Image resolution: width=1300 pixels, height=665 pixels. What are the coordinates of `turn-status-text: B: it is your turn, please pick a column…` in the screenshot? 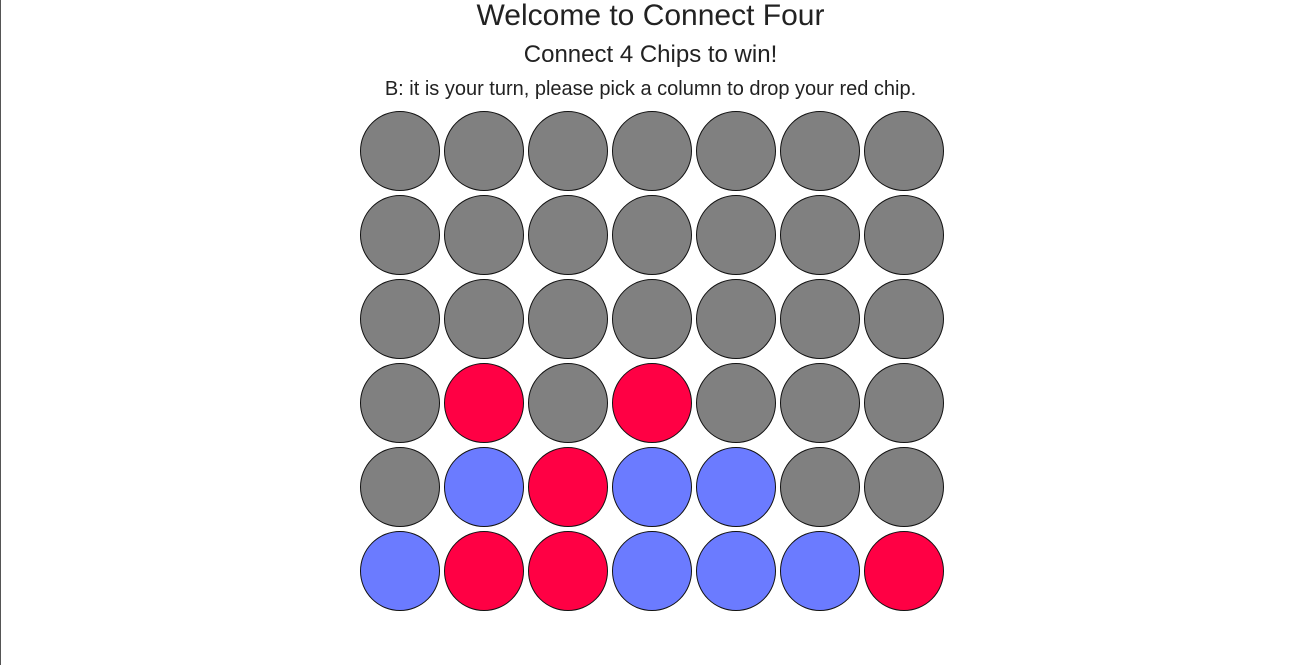 It's located at (650, 89).